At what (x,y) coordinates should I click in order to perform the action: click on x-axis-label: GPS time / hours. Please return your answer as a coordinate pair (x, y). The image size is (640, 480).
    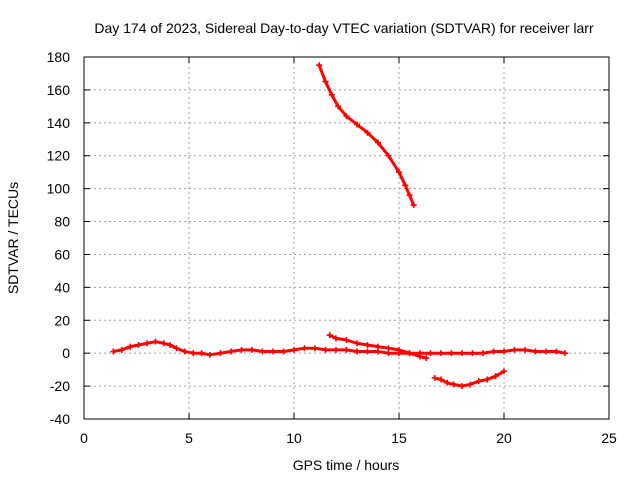
    Looking at the image, I should click on (346, 465).